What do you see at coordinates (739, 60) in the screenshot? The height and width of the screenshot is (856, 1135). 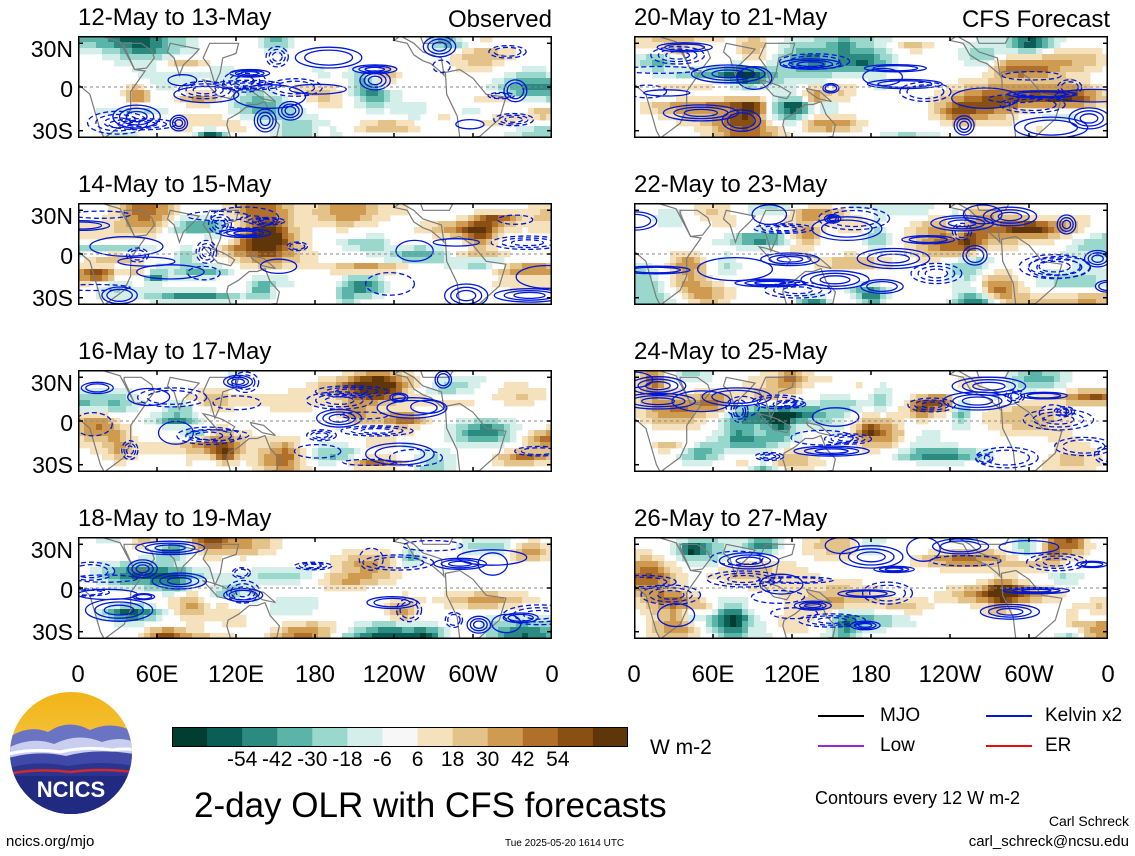 I see `coastline` at bounding box center [739, 60].